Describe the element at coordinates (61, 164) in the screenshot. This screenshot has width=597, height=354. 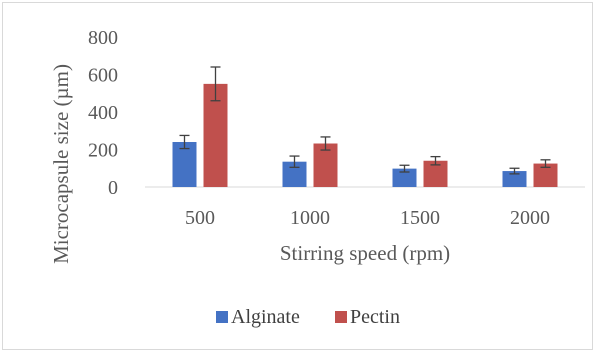
I see `y-axis-title: Microcapsule size (µm)` at that location.